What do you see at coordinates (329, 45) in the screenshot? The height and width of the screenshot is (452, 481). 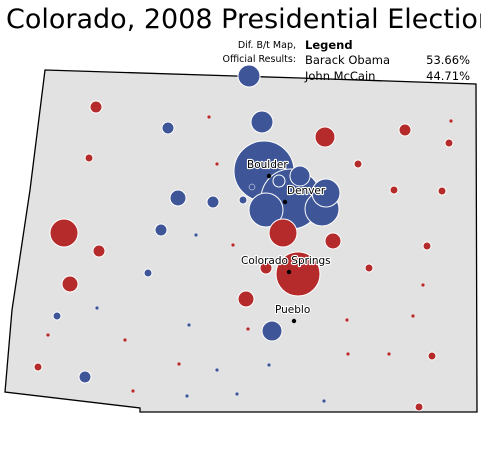 I see `legend-title: Legend` at bounding box center [329, 45].